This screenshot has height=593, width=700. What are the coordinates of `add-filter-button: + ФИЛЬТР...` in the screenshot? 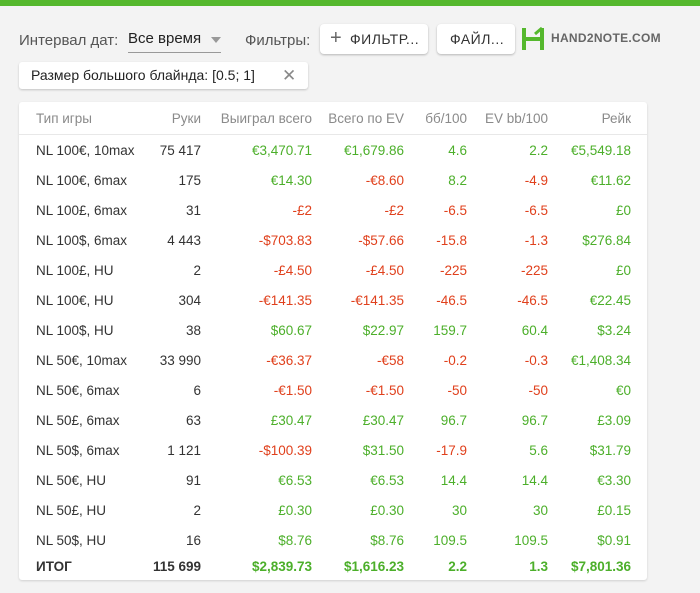 It's located at (374, 39).